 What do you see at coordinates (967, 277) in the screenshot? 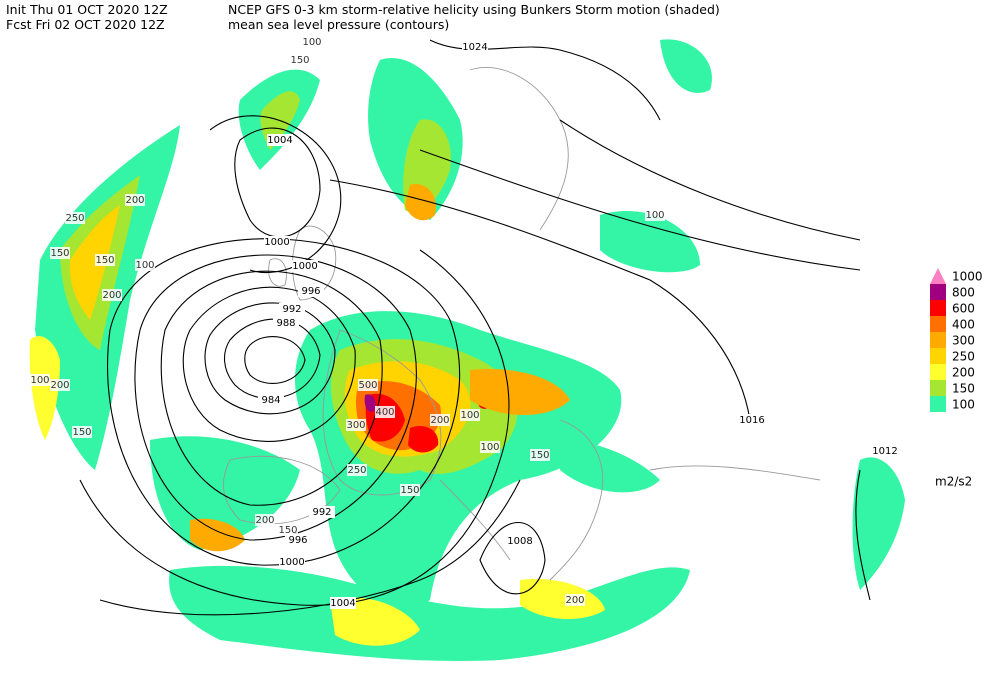
I see `legend-label: 1000` at bounding box center [967, 277].